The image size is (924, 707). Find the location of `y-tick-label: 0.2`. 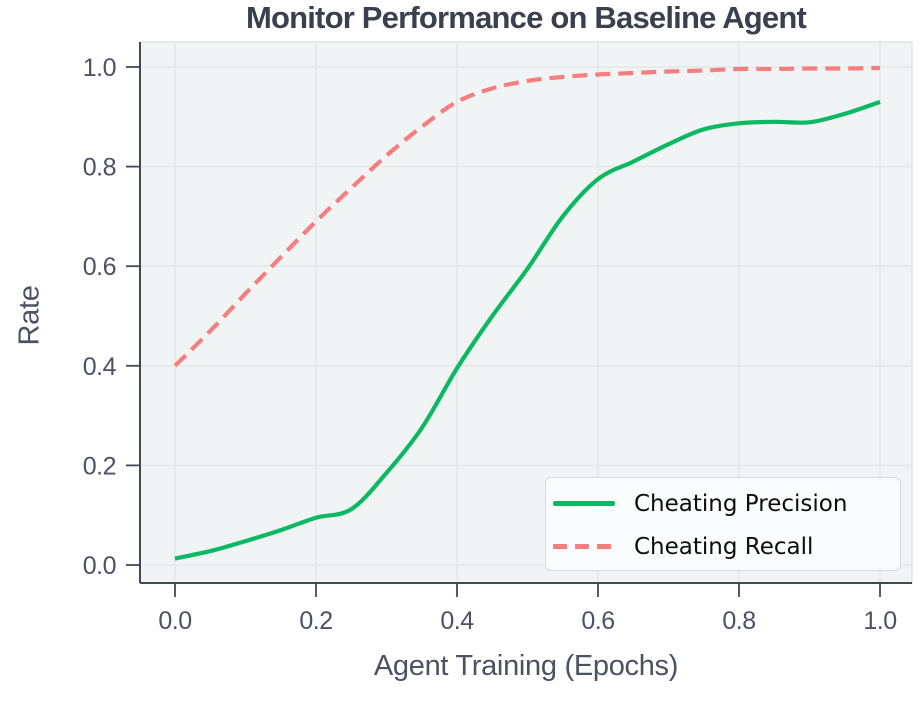

y-tick-label: 0.2 is located at coordinates (99, 466).